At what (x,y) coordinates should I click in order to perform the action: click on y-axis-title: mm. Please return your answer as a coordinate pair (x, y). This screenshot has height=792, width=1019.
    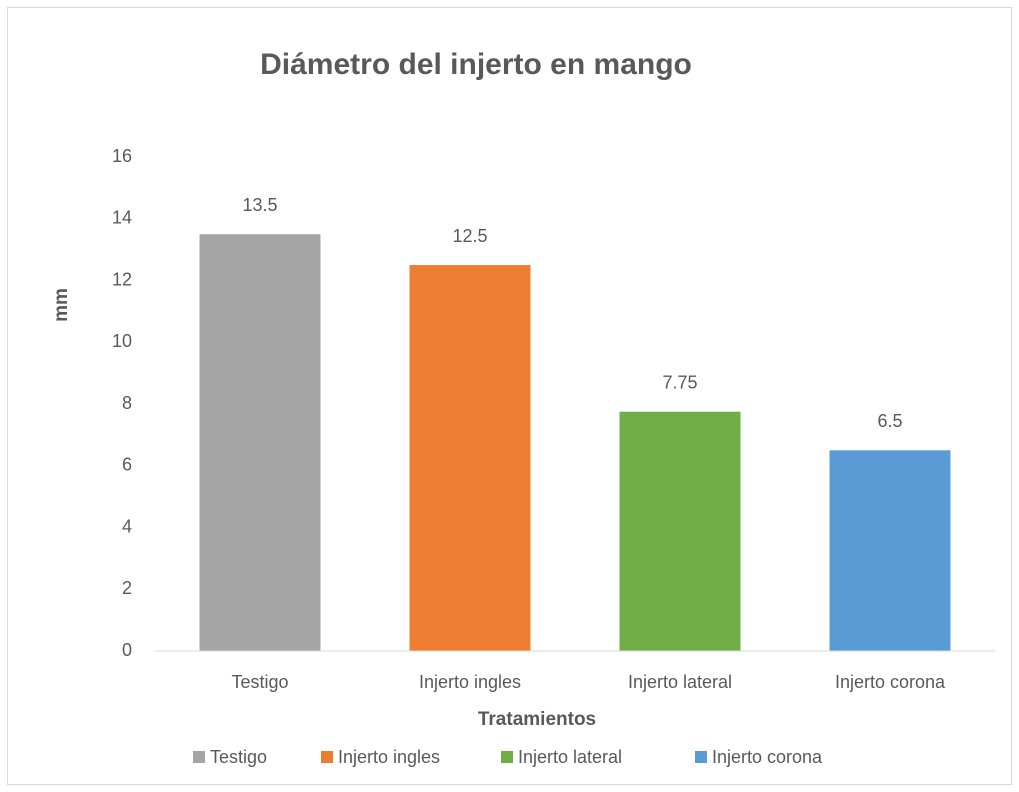
    Looking at the image, I should click on (61, 305).